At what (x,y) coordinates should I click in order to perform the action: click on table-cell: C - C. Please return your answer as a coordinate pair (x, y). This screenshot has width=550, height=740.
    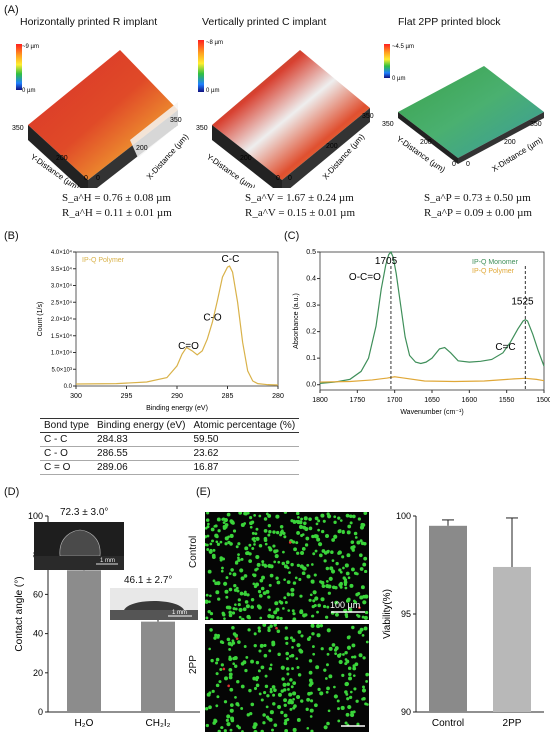
    Looking at the image, I should click on (67, 439).